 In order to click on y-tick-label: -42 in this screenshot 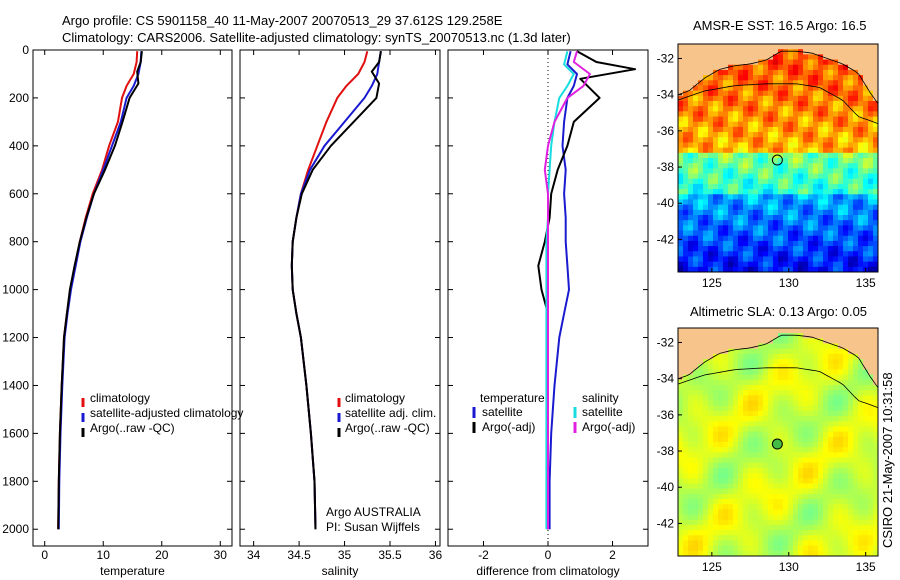, I will do `click(666, 239)`.